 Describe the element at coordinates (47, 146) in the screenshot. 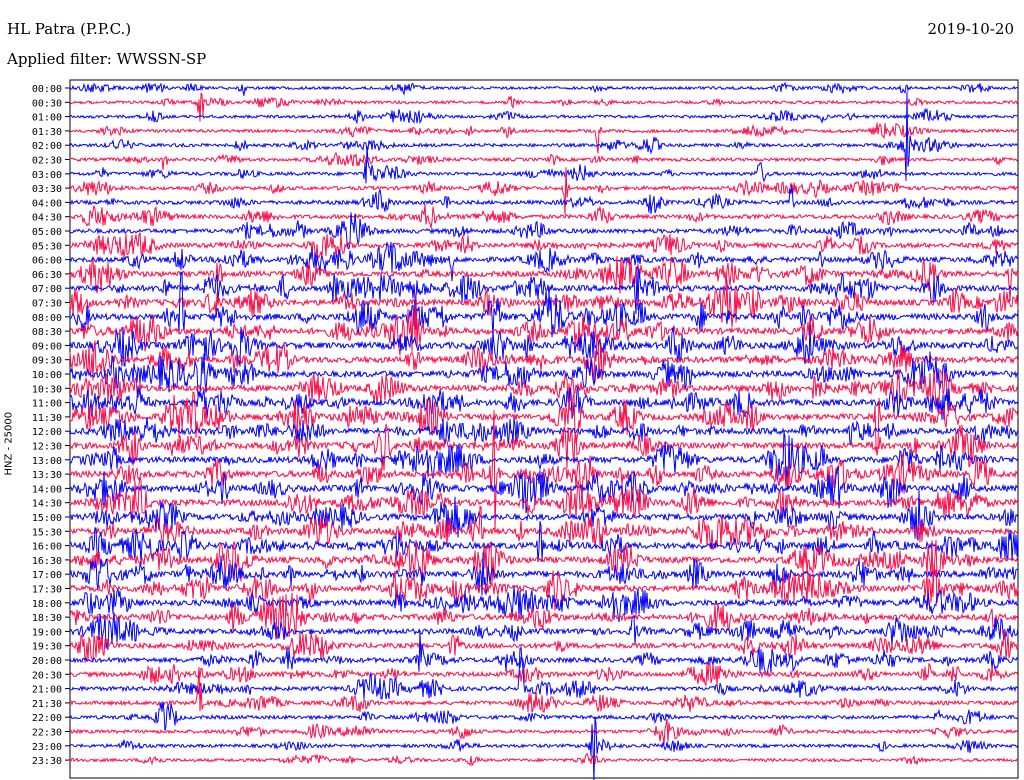

I see `time-tick-label: 02:00` at that location.